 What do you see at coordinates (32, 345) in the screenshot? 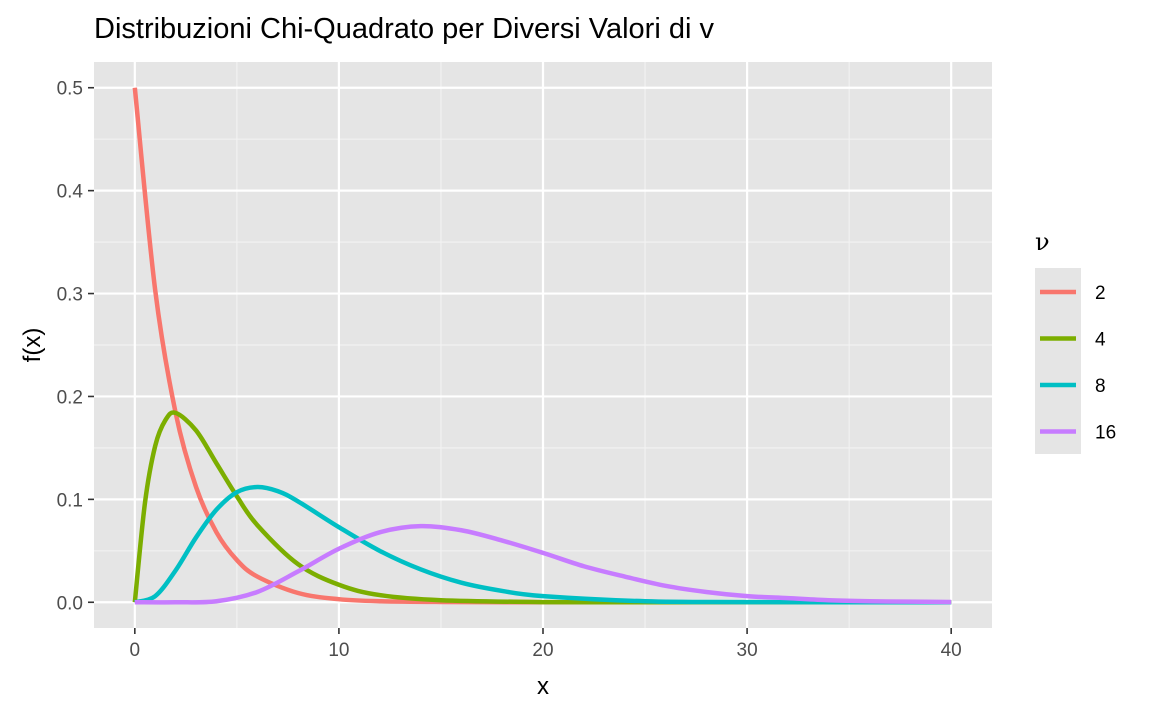
I see `y-axis-title: f(x)` at bounding box center [32, 345].